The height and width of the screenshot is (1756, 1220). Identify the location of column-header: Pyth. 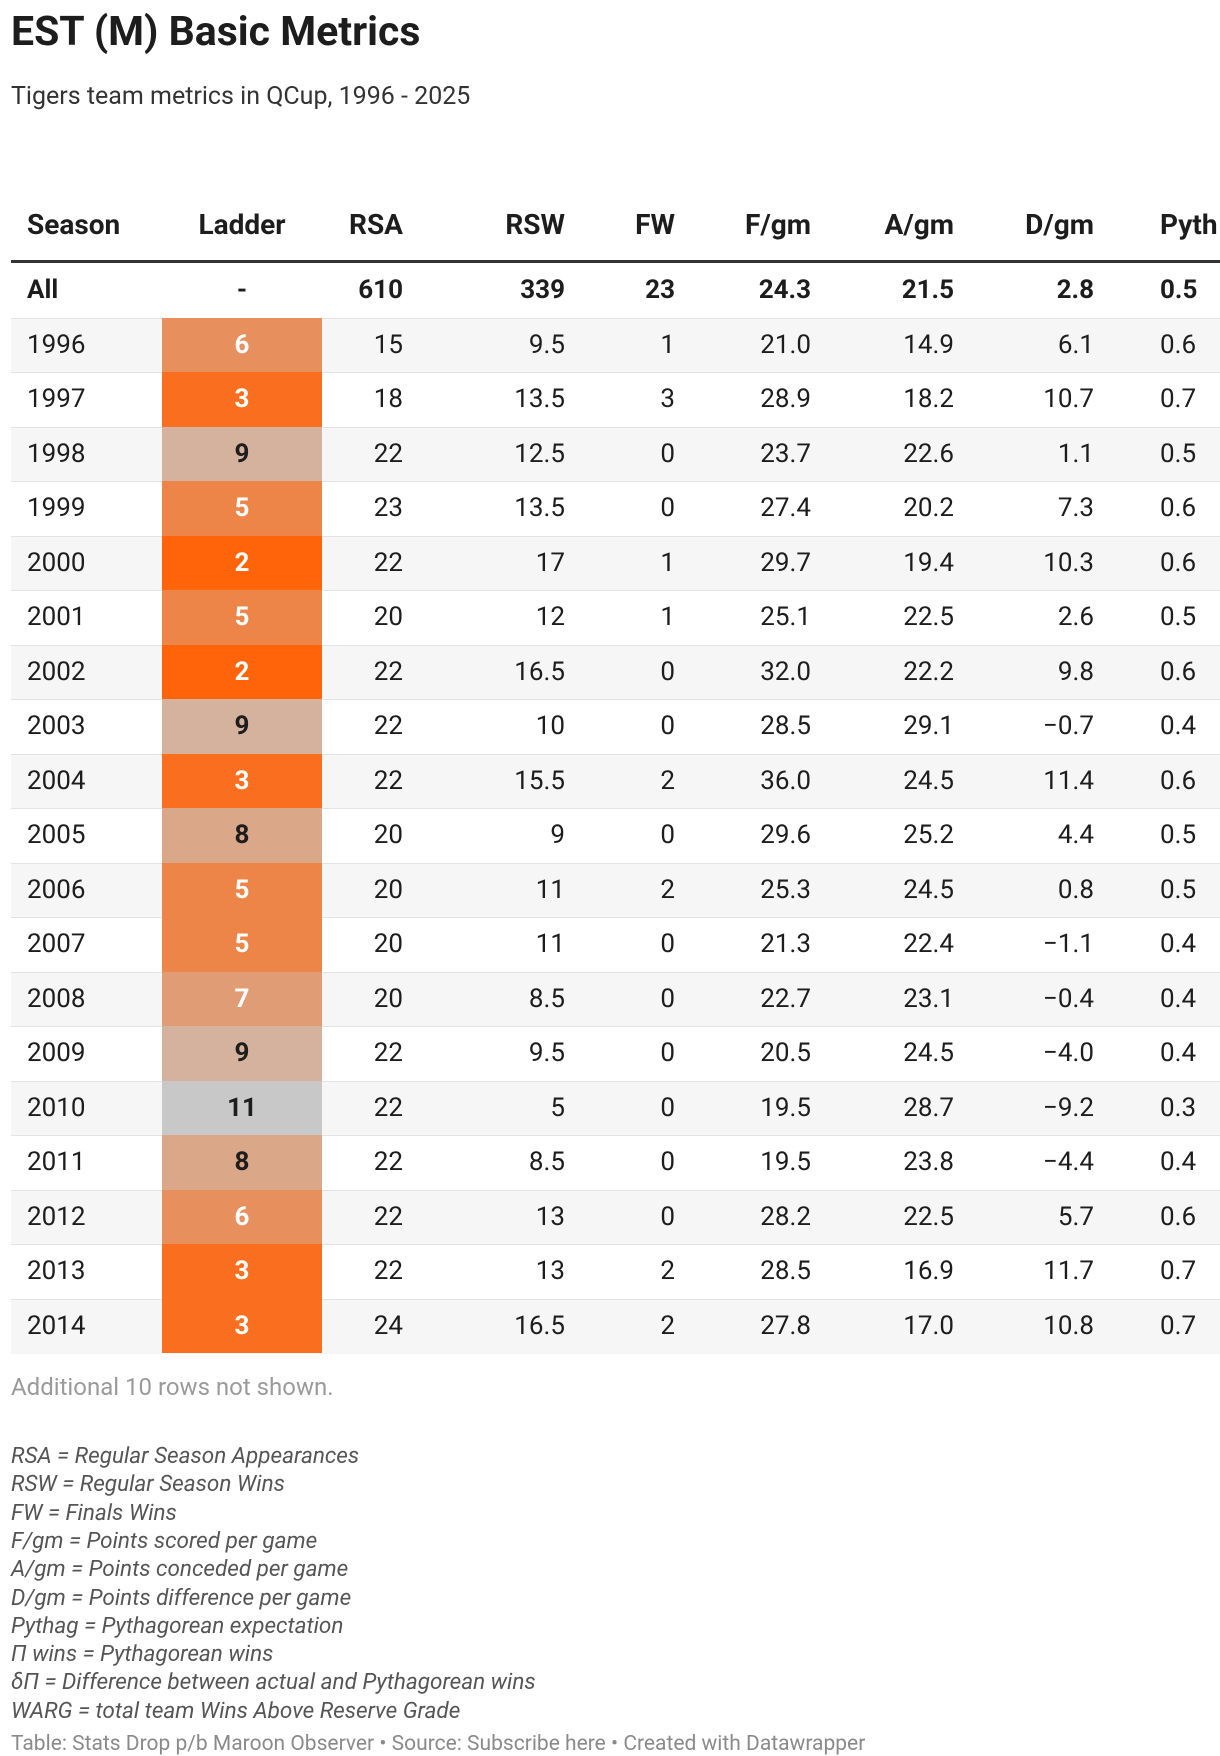
(1189, 224).